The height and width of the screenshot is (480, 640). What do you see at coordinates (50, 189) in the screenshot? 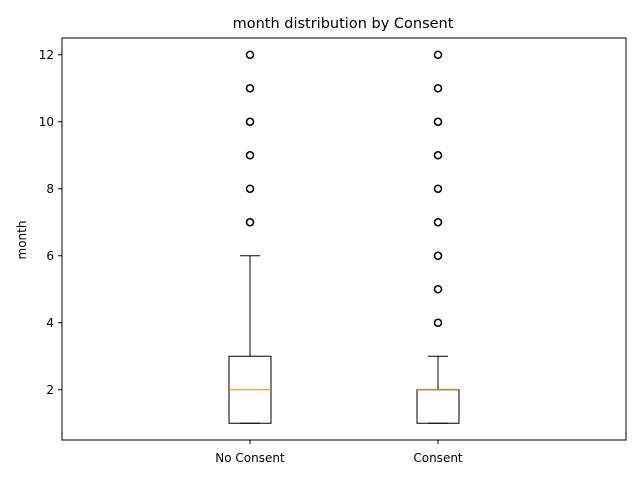
I see `y-tick-label: 8` at bounding box center [50, 189].